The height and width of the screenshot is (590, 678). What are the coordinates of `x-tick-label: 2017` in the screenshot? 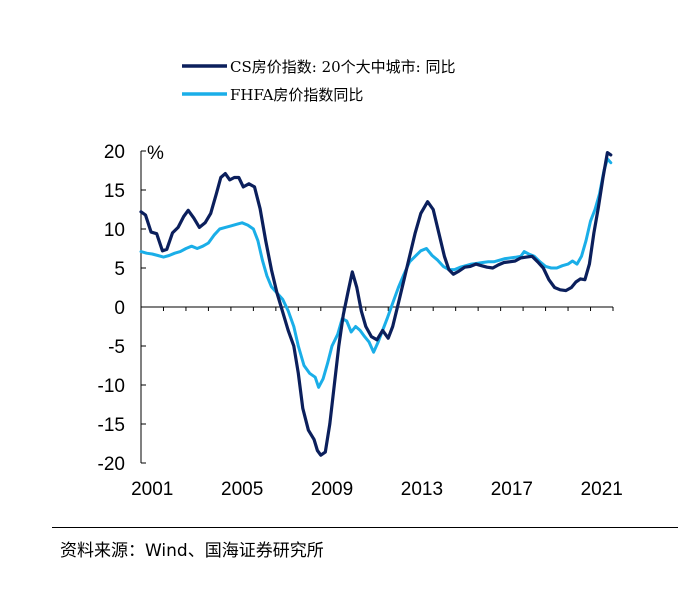 It's located at (512, 489).